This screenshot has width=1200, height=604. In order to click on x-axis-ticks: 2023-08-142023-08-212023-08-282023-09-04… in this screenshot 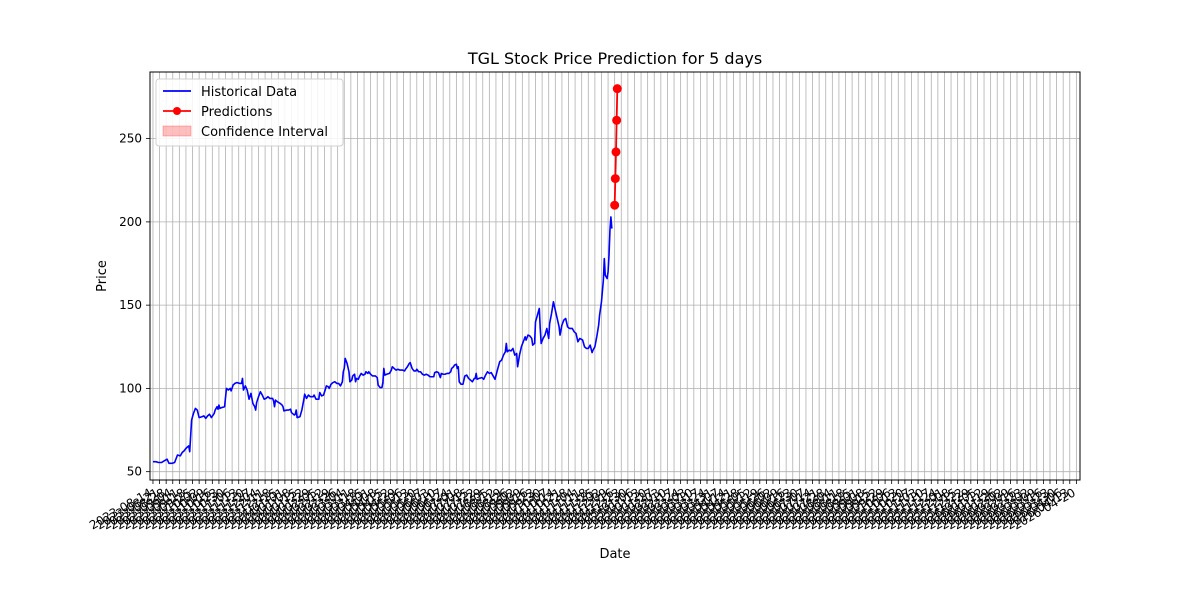, I will do `click(582, 506)`.